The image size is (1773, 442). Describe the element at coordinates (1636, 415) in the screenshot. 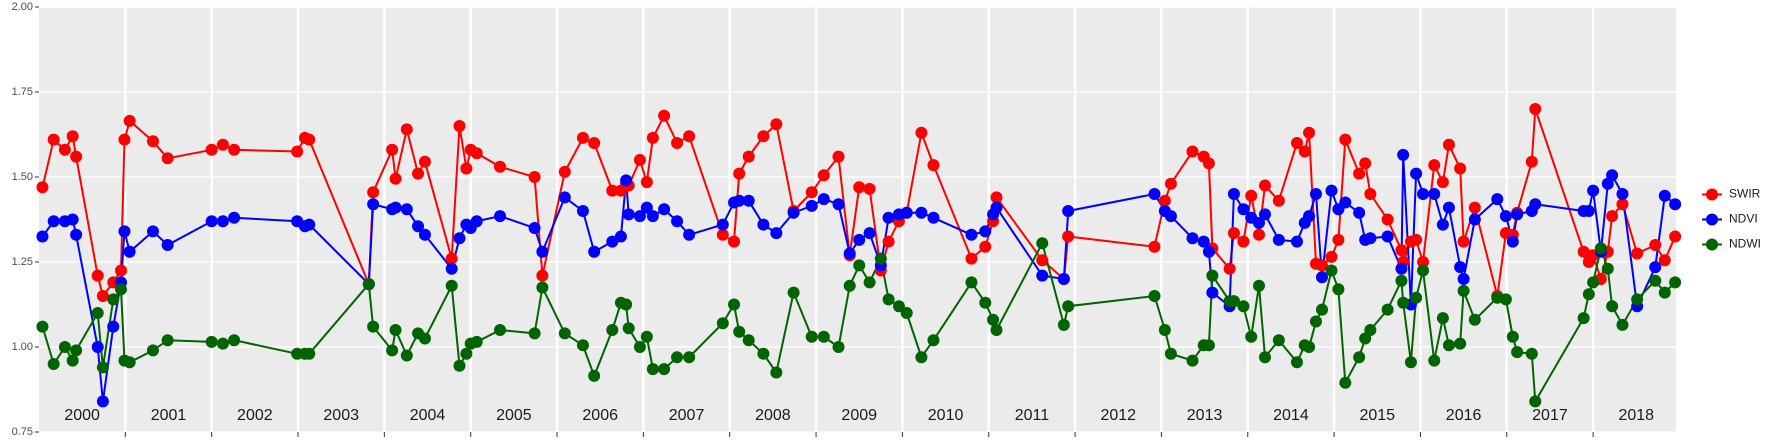

I see `x-tick-label: 2018` at that location.